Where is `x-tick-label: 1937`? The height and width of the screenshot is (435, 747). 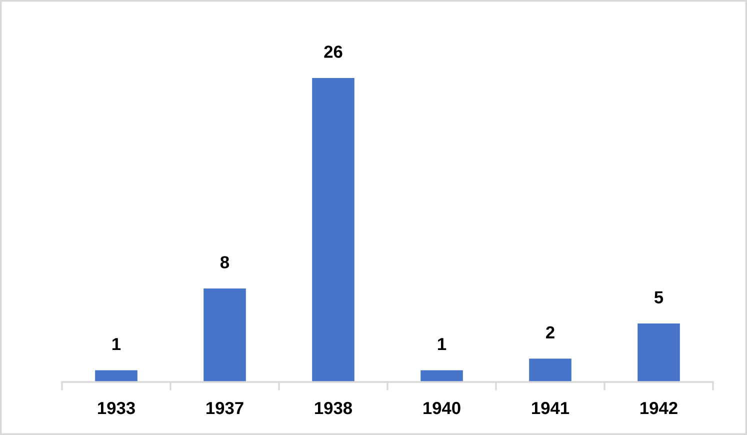
x-tick-label: 1937 is located at coordinates (225, 408).